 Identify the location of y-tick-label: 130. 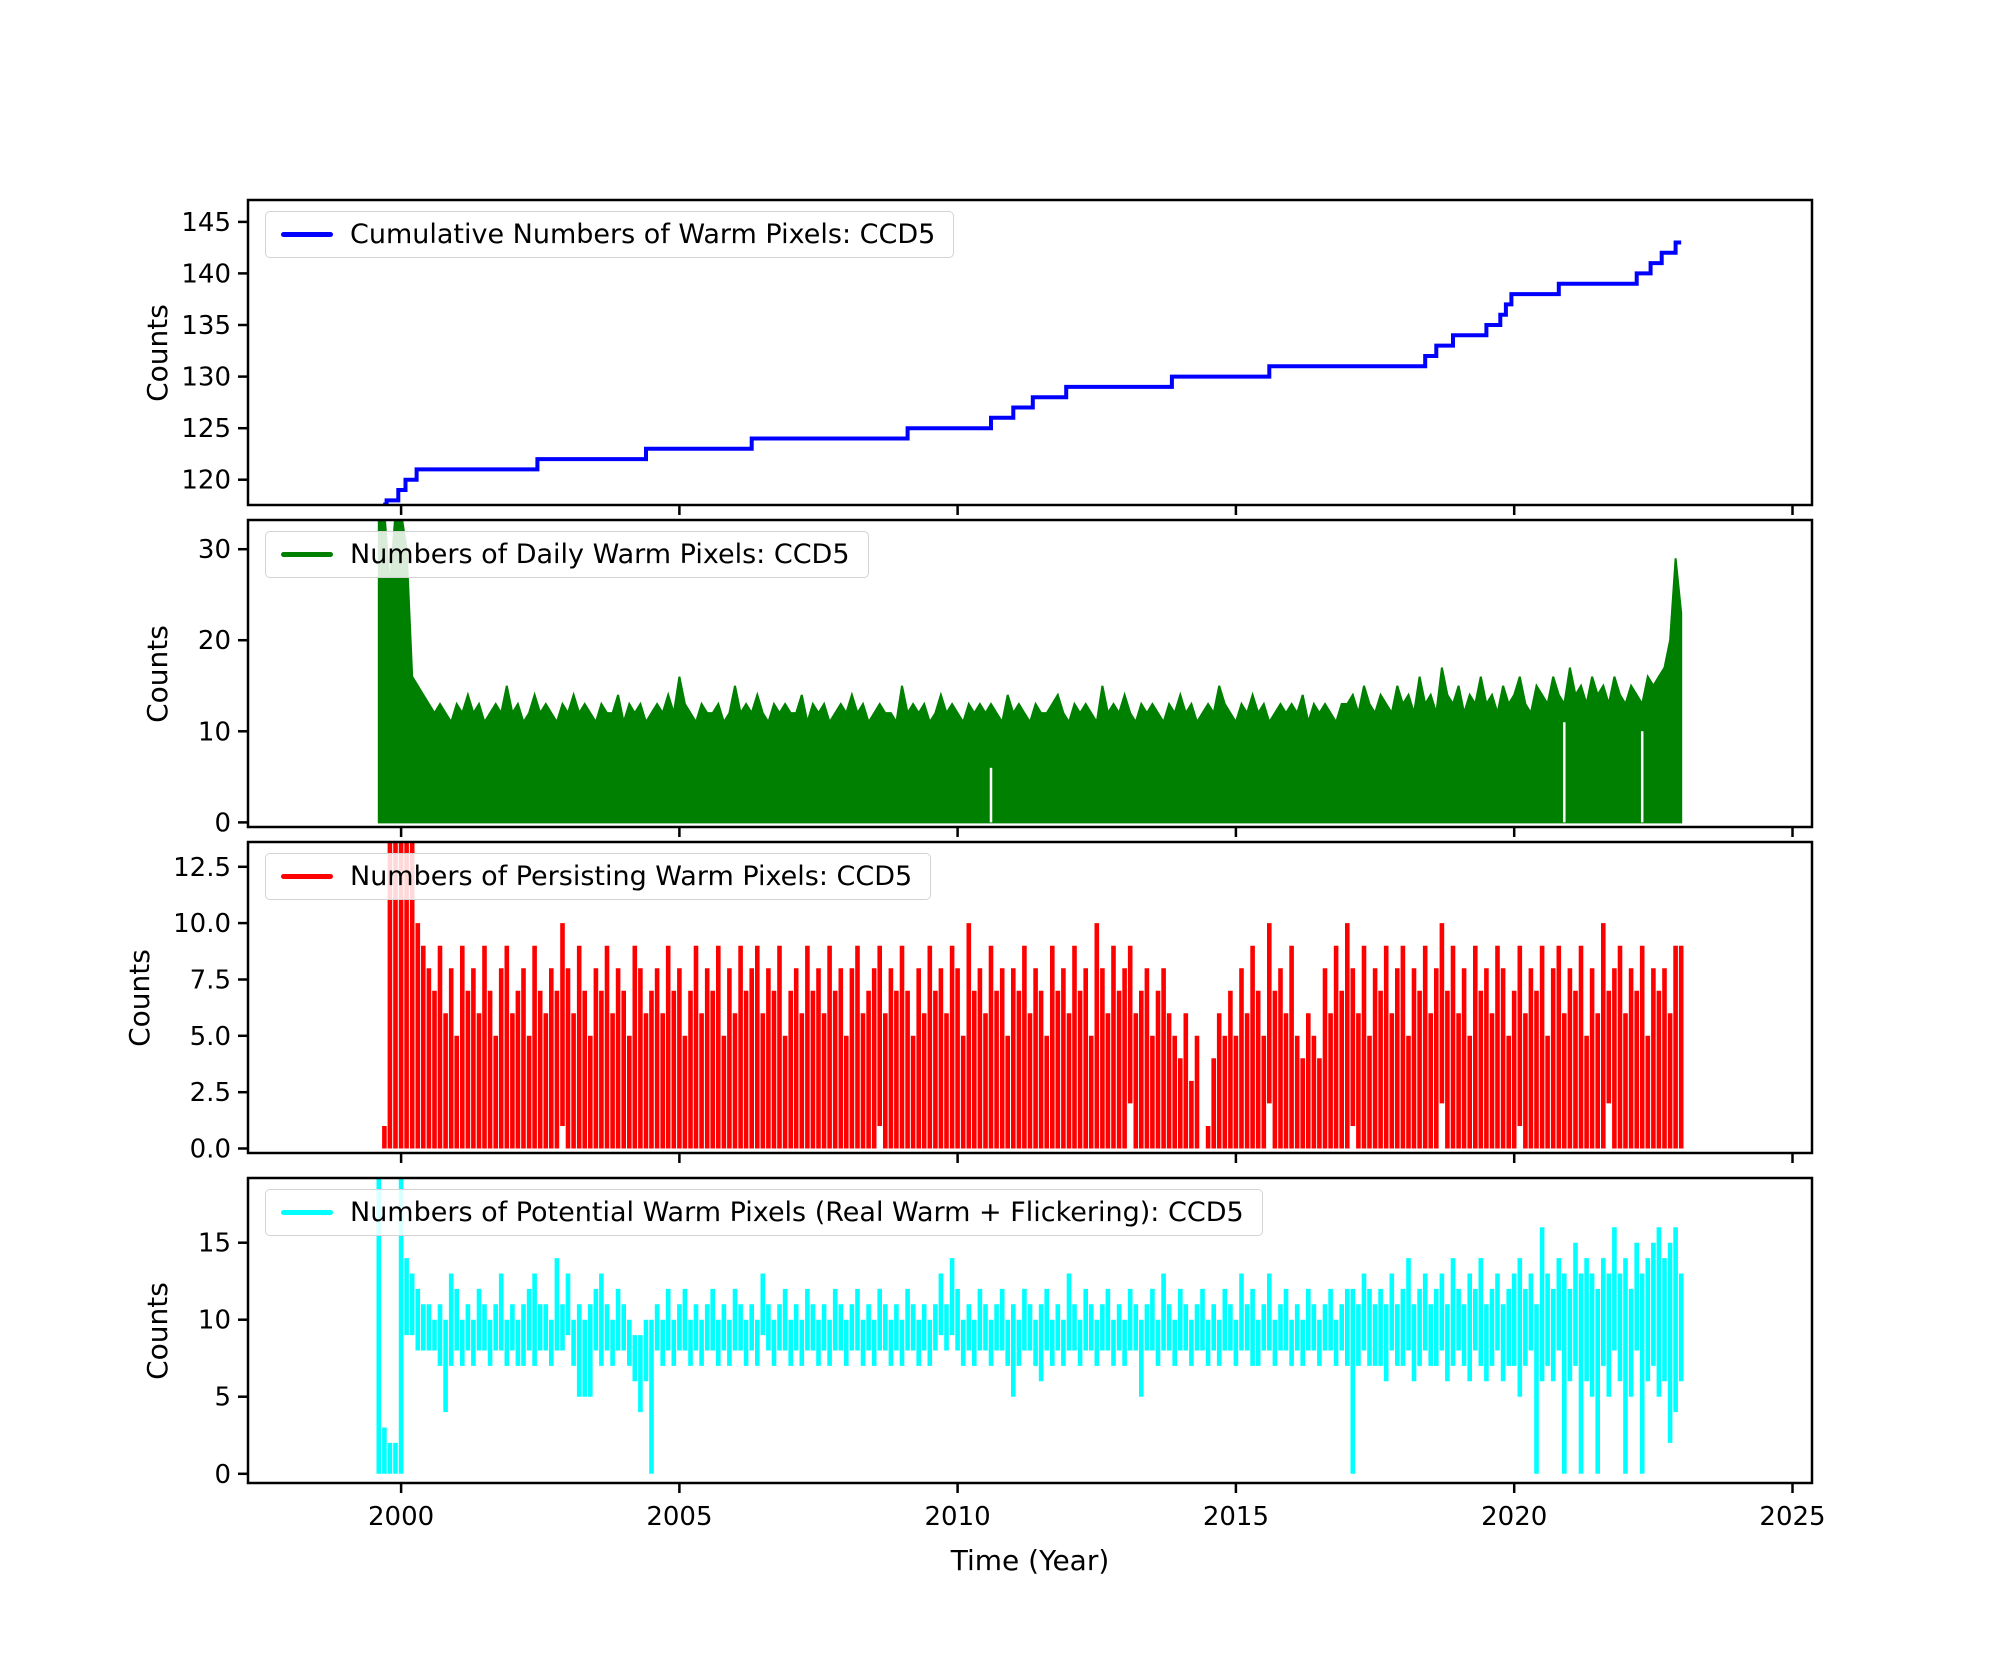
(206, 378).